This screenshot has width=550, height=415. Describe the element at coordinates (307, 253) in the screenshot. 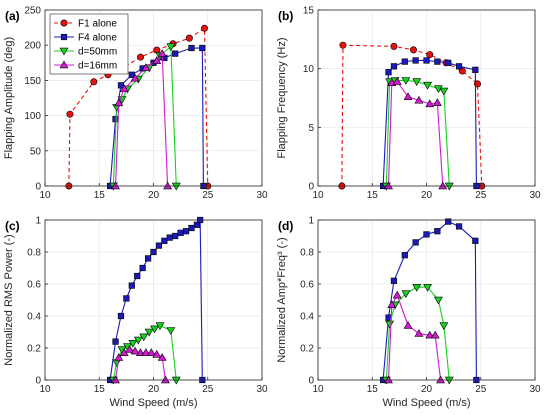

I see `y-tick-label: 0.8` at that location.